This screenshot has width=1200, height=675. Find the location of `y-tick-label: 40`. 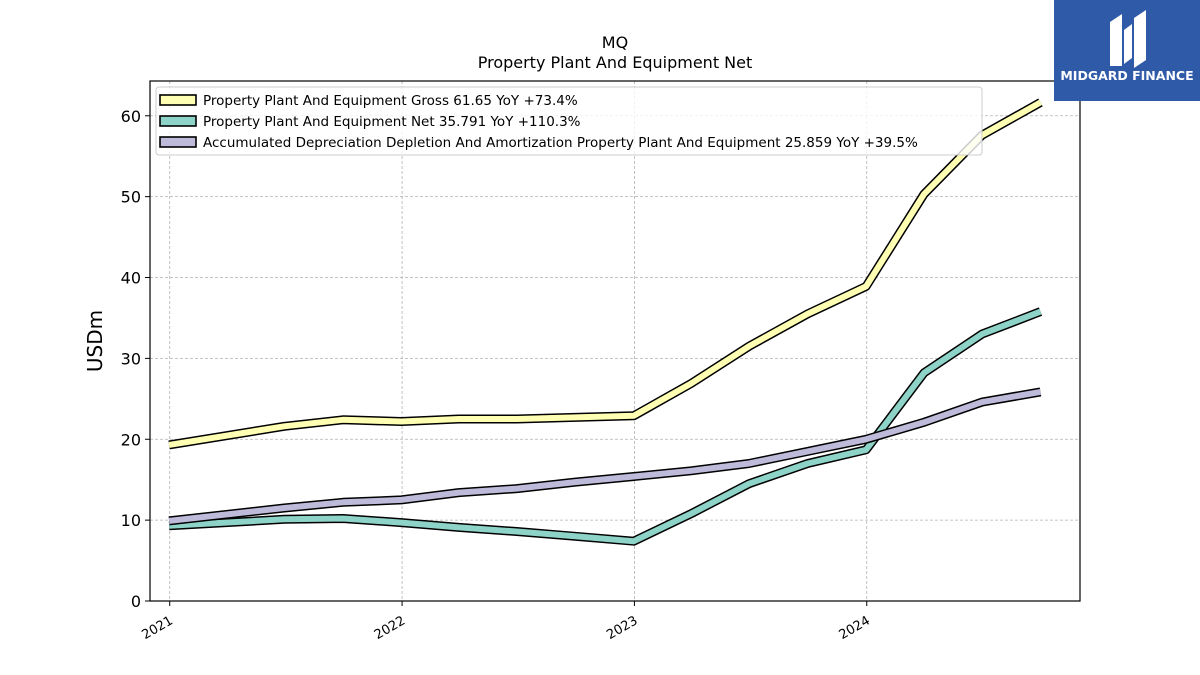

y-tick-label: 40 is located at coordinates (131, 278).